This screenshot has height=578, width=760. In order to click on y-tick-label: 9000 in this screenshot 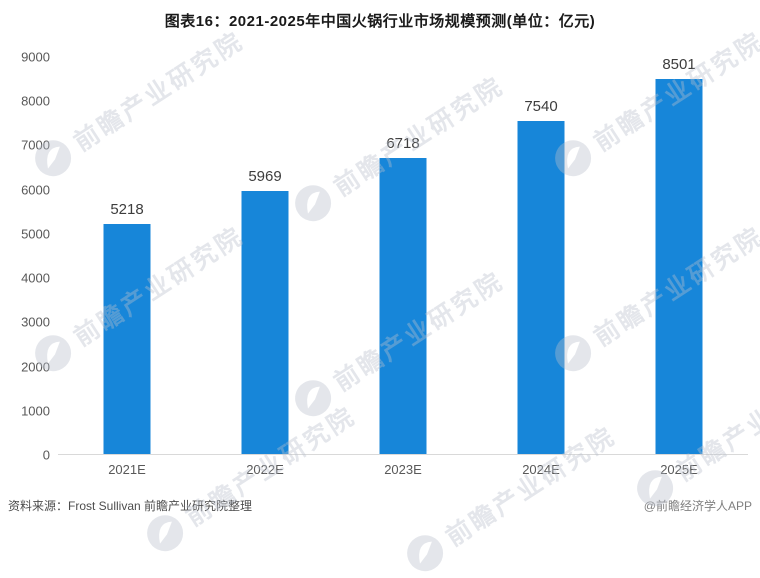, I will do `click(35, 57)`.